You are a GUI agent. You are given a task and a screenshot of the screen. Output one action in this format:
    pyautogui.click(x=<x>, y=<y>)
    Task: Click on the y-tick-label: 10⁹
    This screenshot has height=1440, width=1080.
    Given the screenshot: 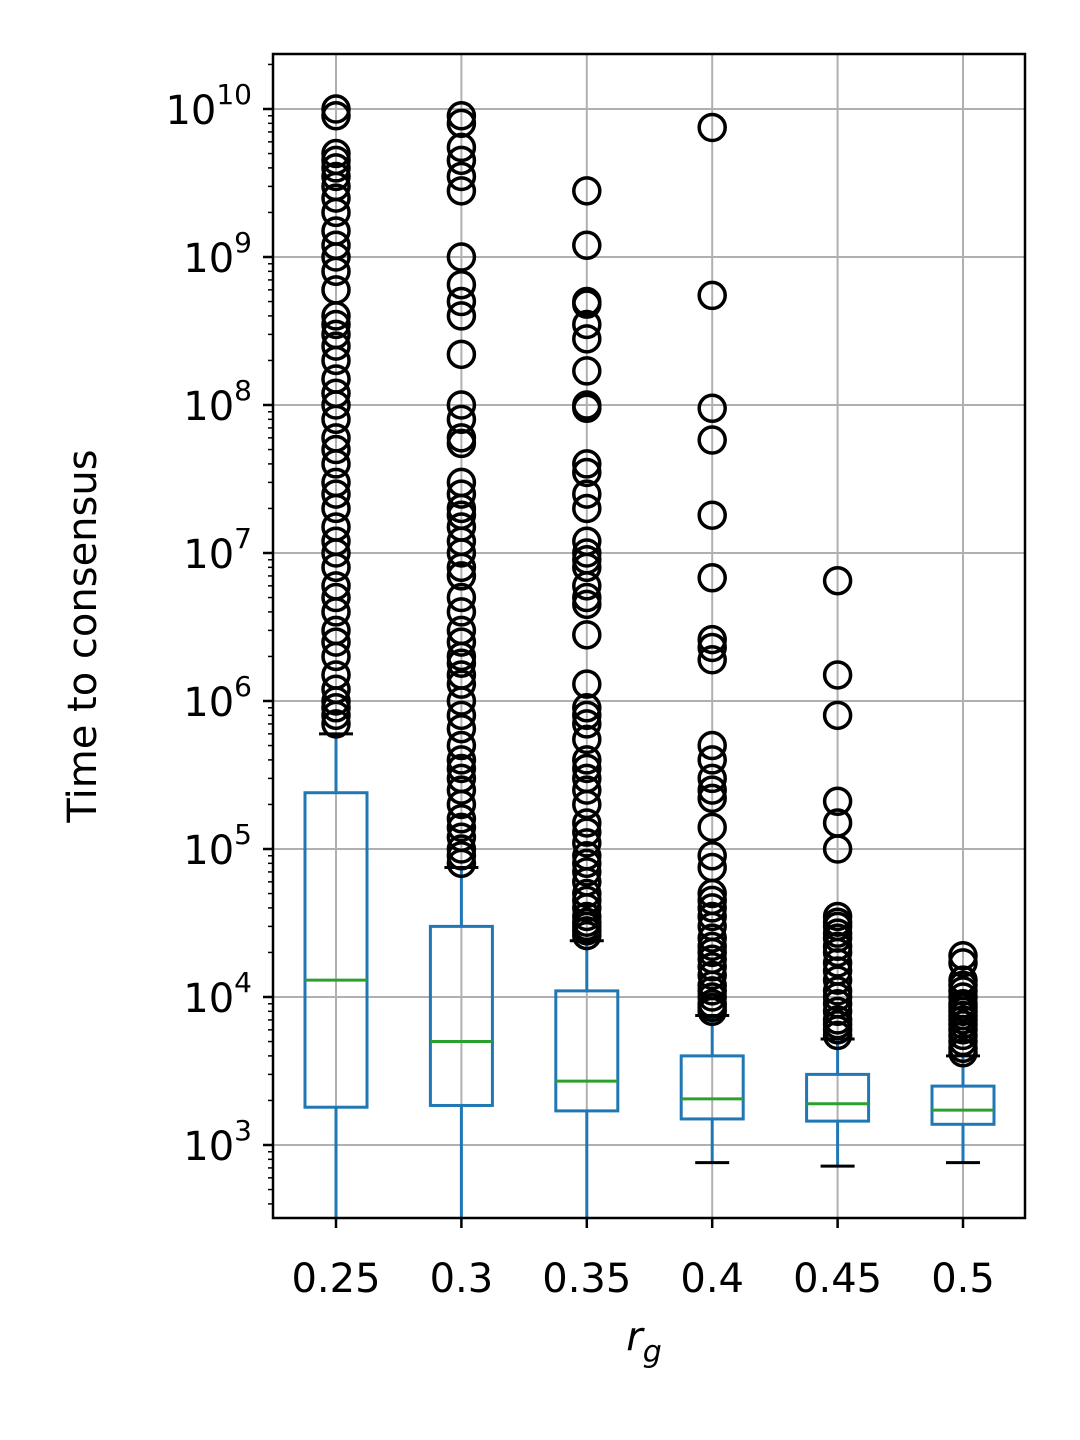 What is the action you would take?
    pyautogui.click(x=217, y=254)
    